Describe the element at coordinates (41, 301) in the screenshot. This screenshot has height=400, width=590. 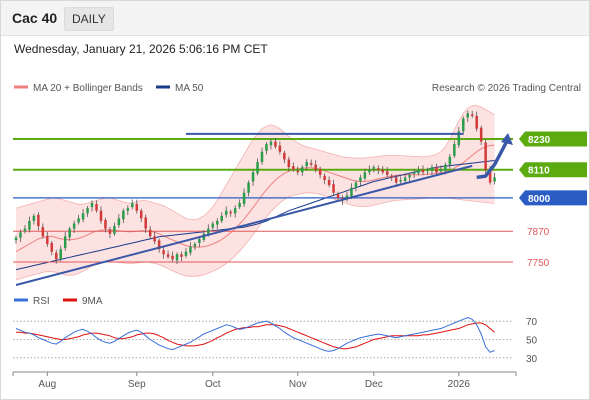
I see `legend-rsi-label: RSI` at that location.